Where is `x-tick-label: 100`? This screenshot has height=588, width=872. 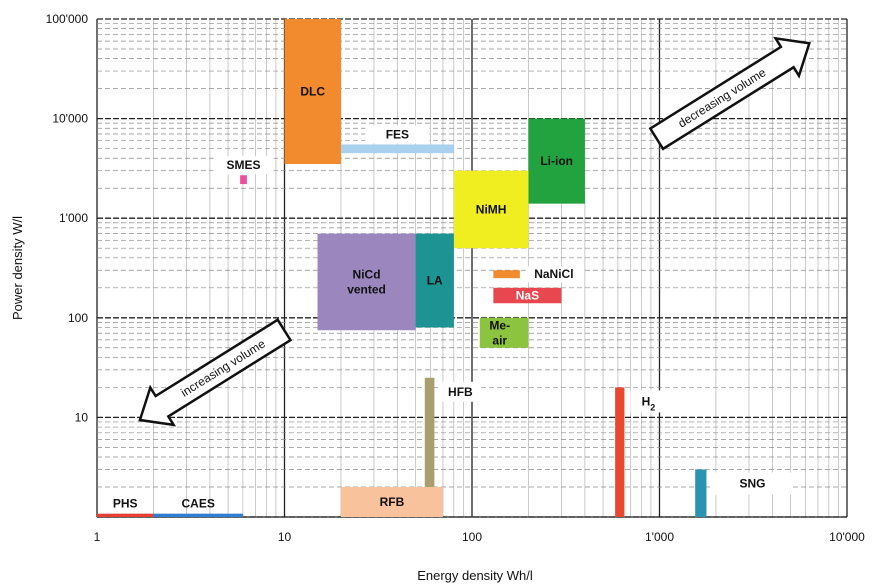
x-tick-label: 100 is located at coordinates (472, 537).